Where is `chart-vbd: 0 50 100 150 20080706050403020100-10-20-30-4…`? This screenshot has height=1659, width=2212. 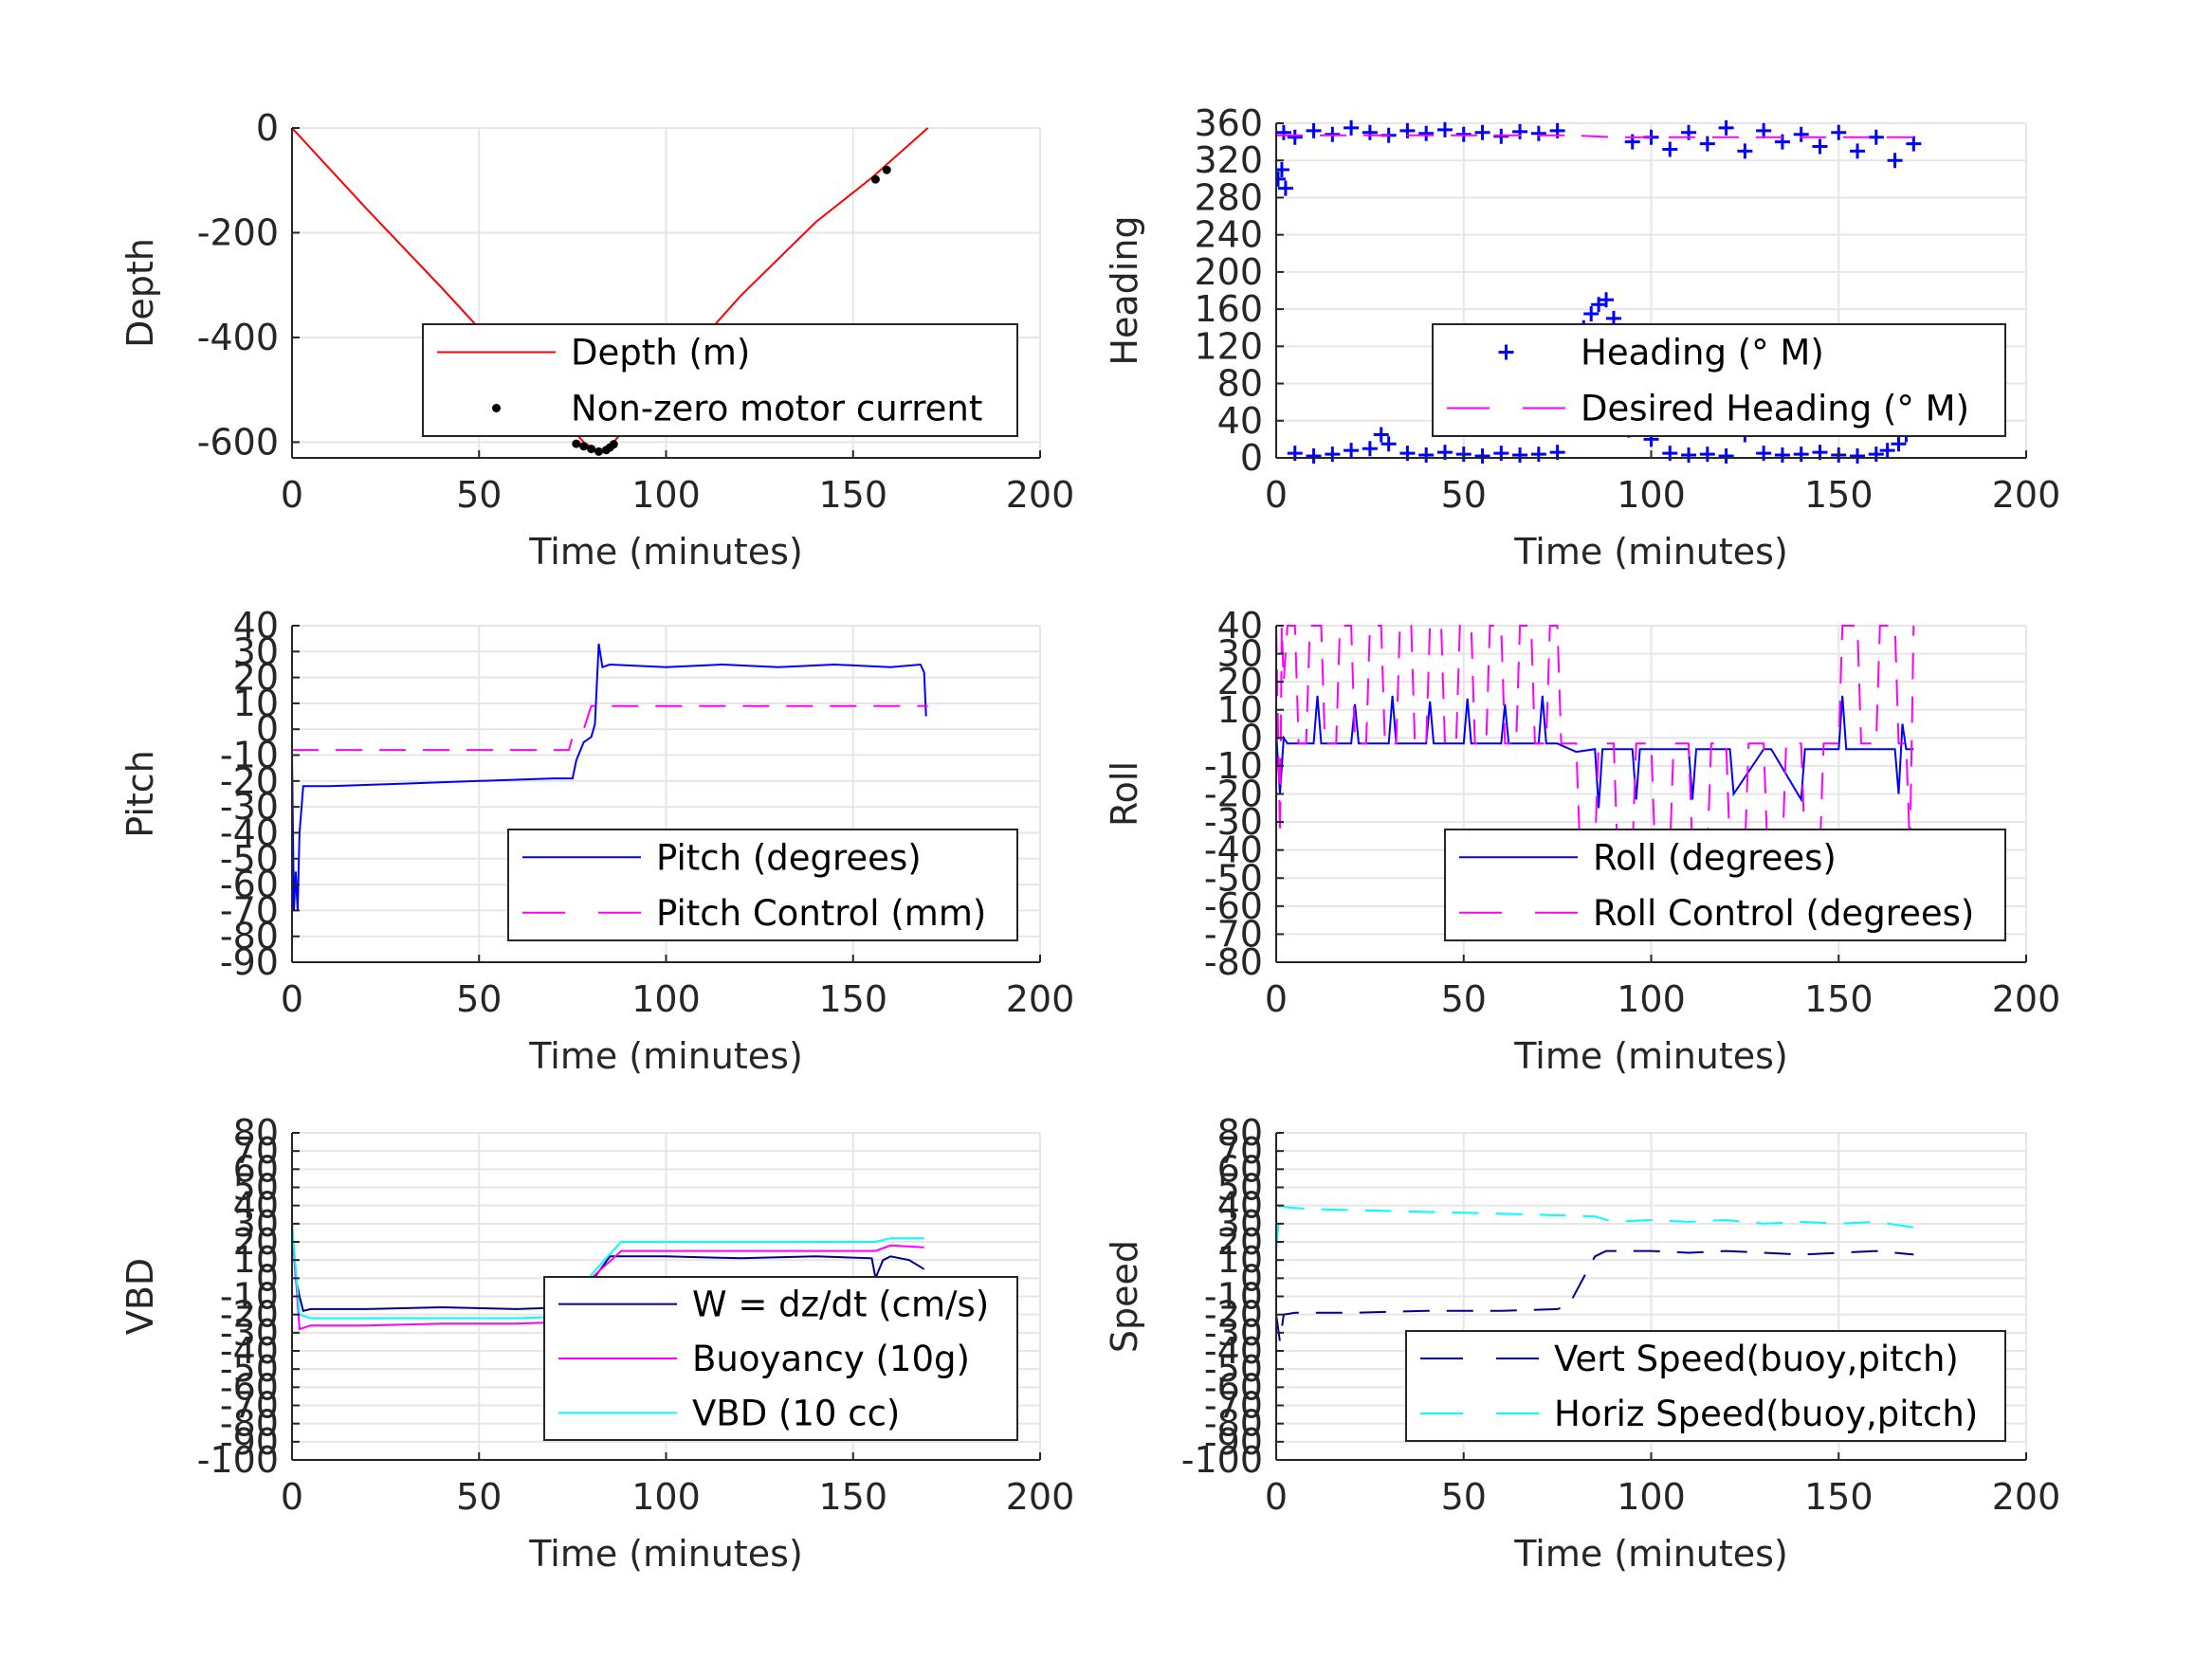 chart-vbd: 0 50 100 150 20080706050403020100-10-20-30-4… is located at coordinates (596, 1343).